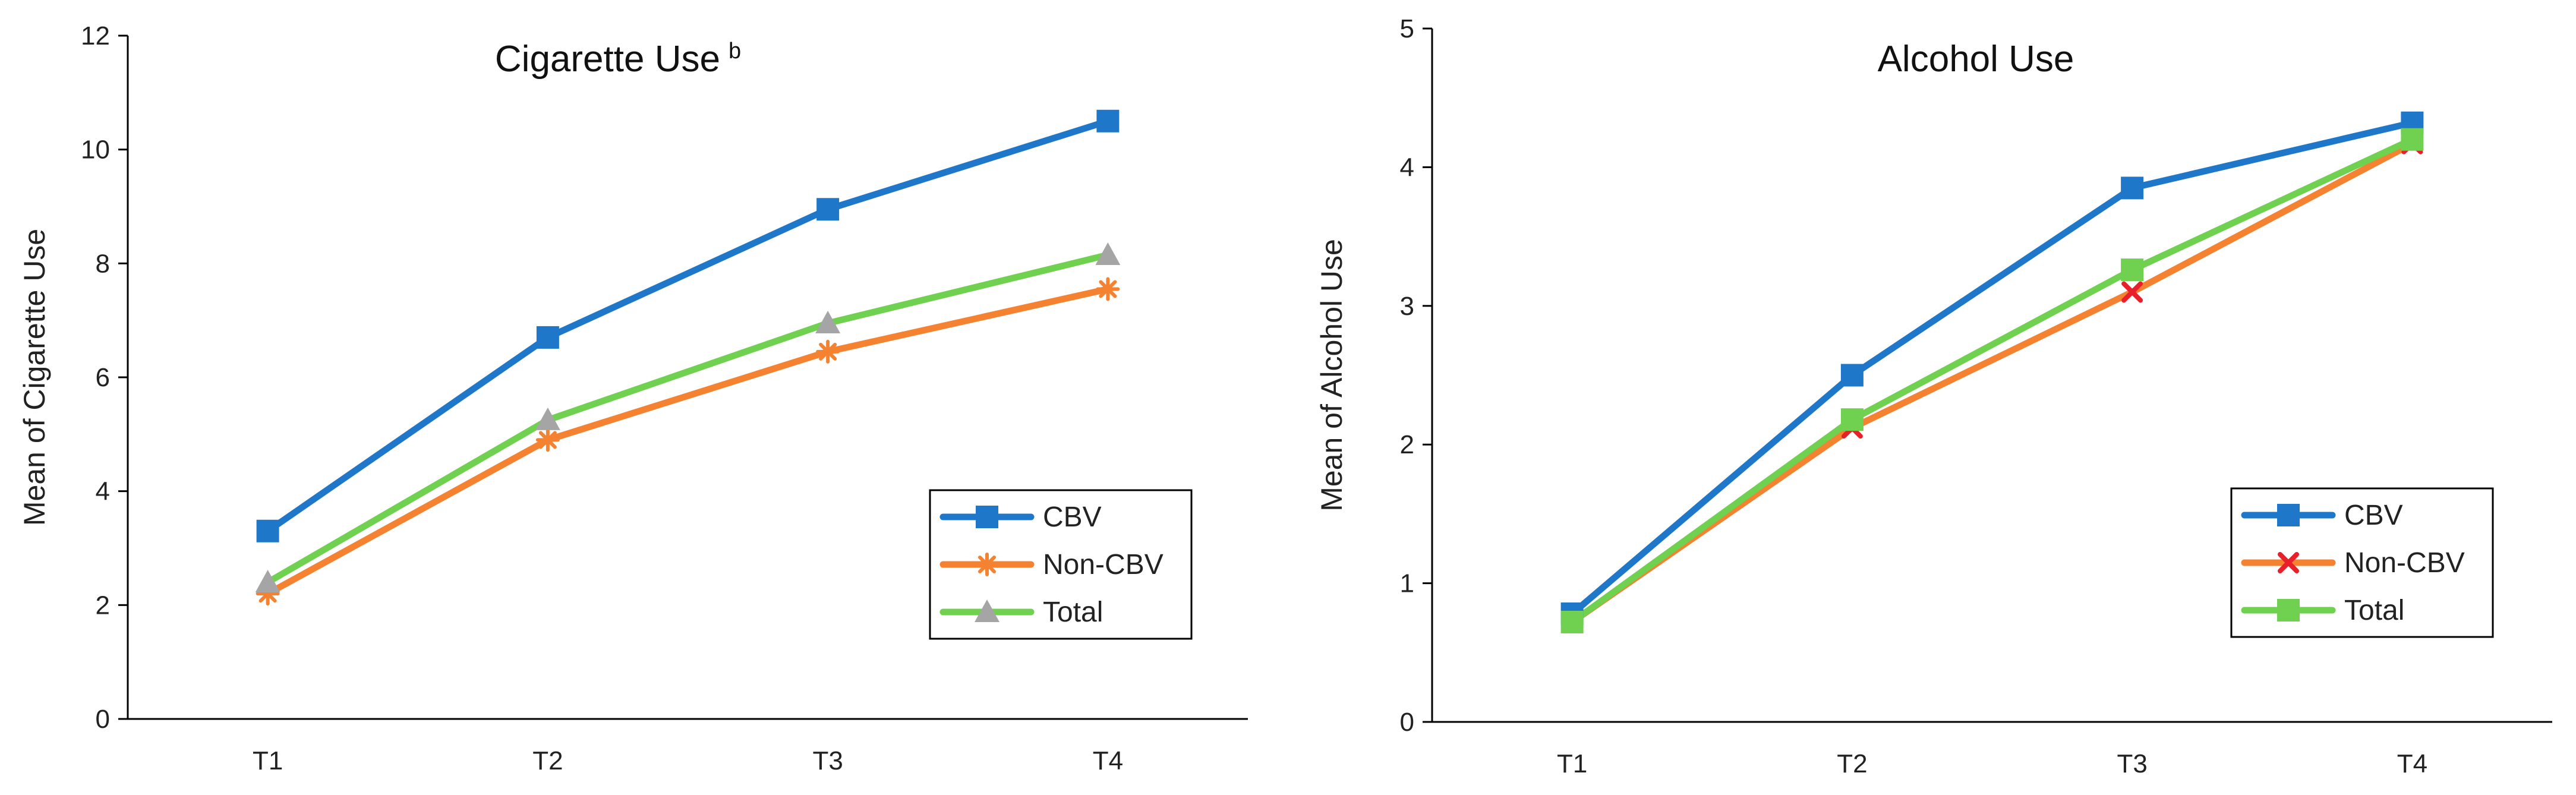 Image resolution: width=2576 pixels, height=795 pixels. What do you see at coordinates (103, 263) in the screenshot?
I see `y-tick-label: 8` at bounding box center [103, 263].